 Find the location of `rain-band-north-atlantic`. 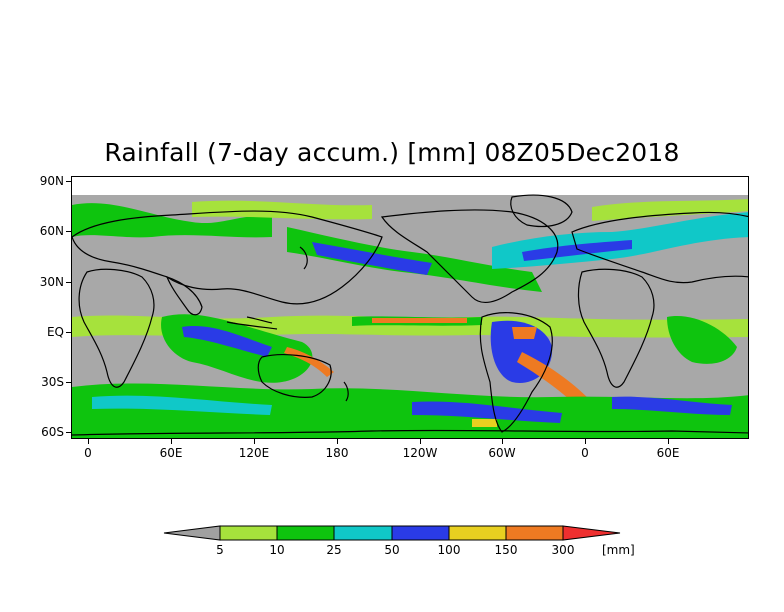

rain-band-north-atlantic is located at coordinates (172, 220).